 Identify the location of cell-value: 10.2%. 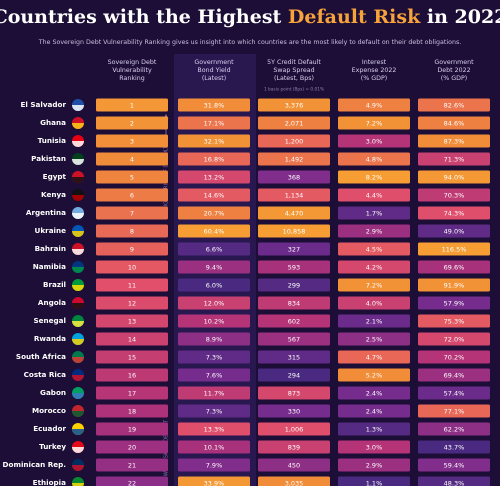
(214, 322).